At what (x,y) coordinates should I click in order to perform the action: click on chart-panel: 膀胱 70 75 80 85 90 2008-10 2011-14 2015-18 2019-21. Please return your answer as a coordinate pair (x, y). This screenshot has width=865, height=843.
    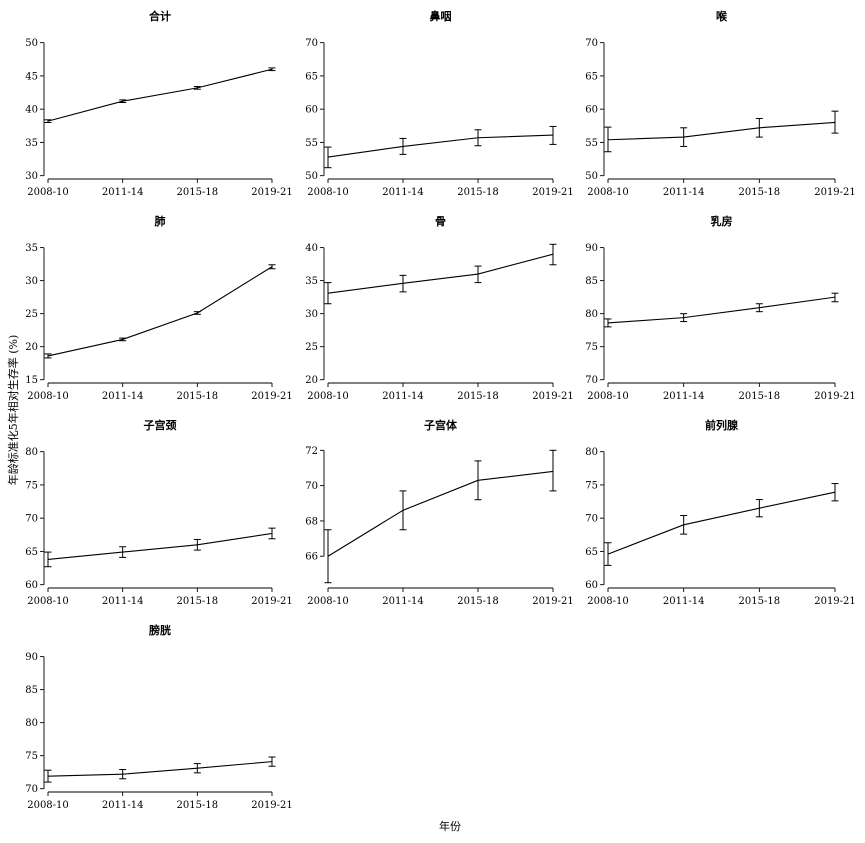
    Looking at the image, I should click on (159, 717).